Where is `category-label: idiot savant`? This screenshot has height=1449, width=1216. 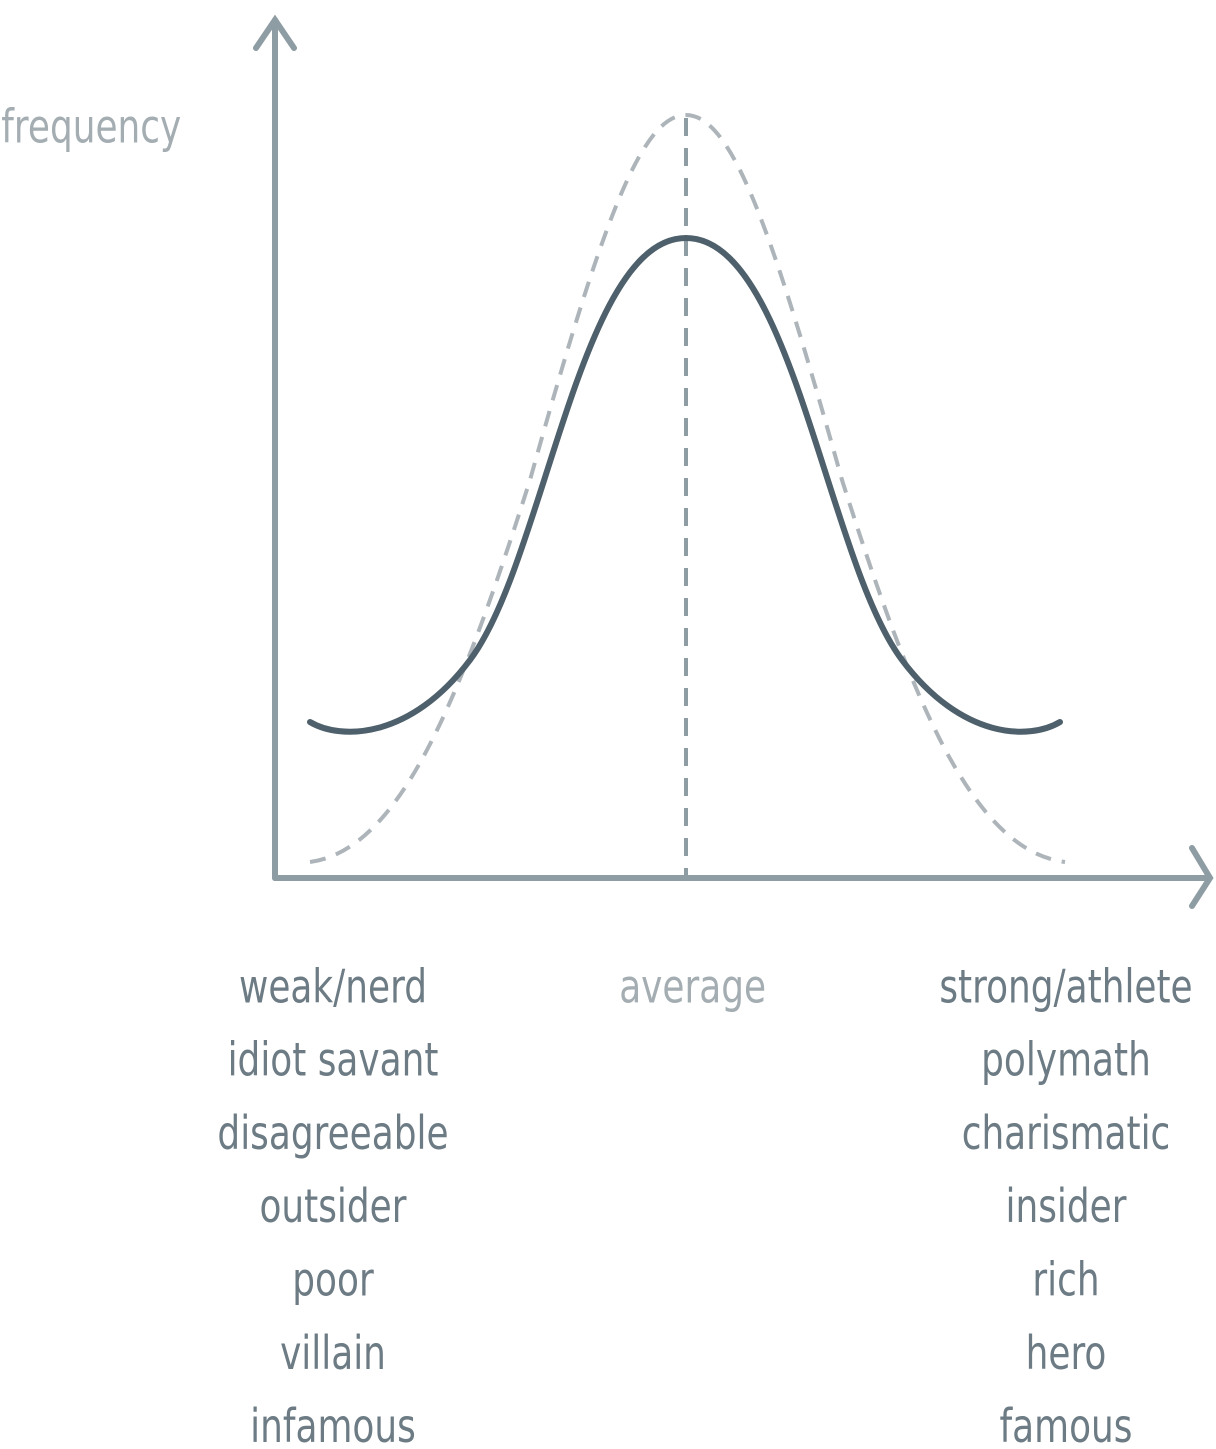 category-label: idiot savant is located at coordinates (333, 1060).